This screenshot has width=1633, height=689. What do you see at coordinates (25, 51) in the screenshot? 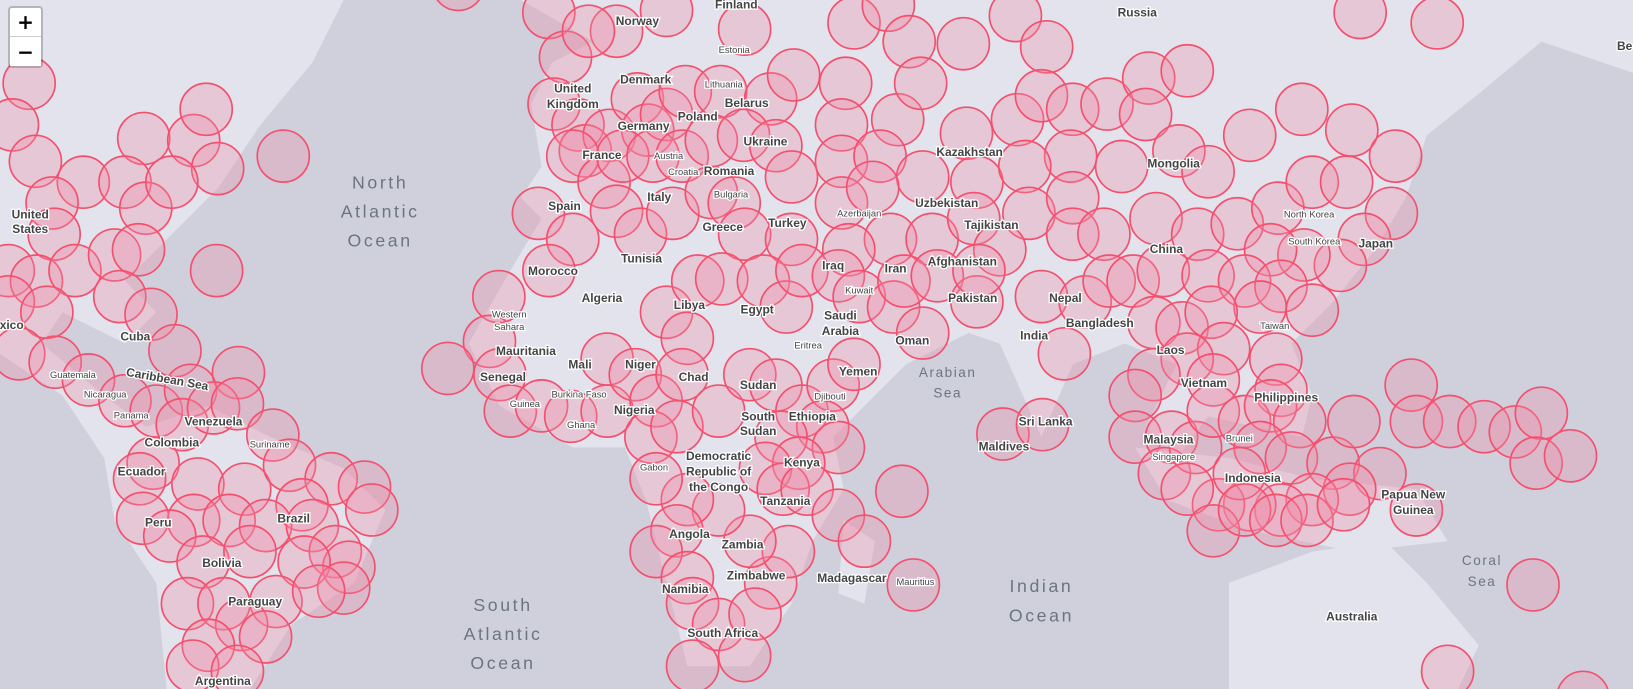
I see `zoom-out-button: −` at bounding box center [25, 51].